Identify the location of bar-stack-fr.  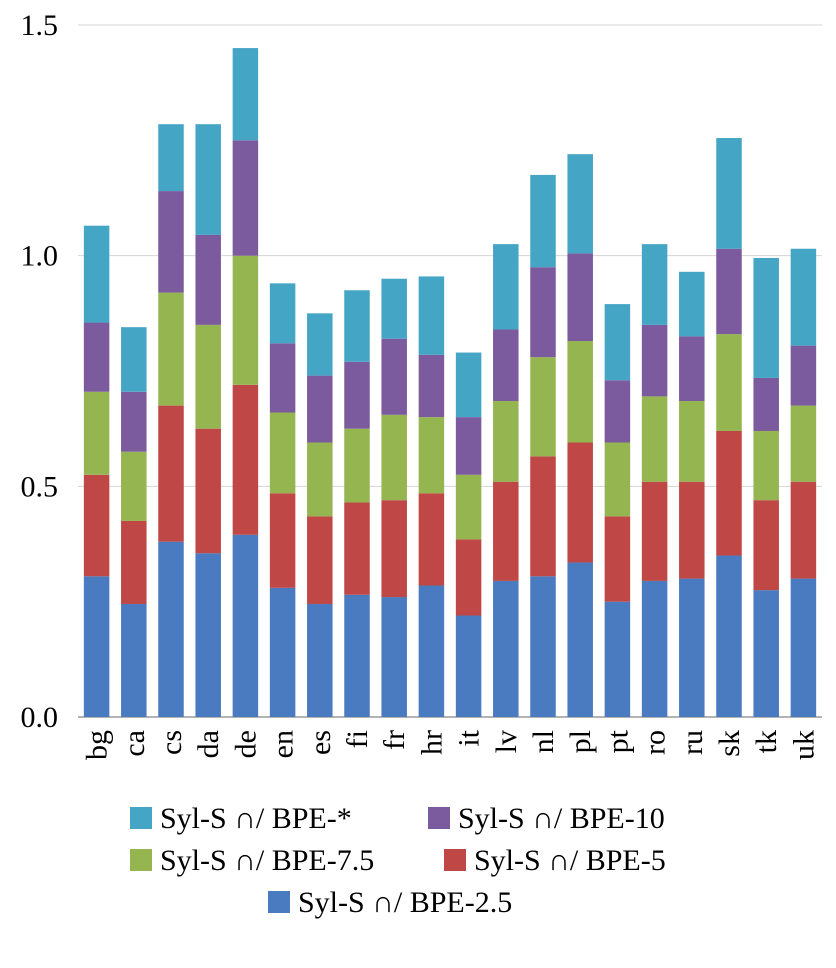
(394, 497).